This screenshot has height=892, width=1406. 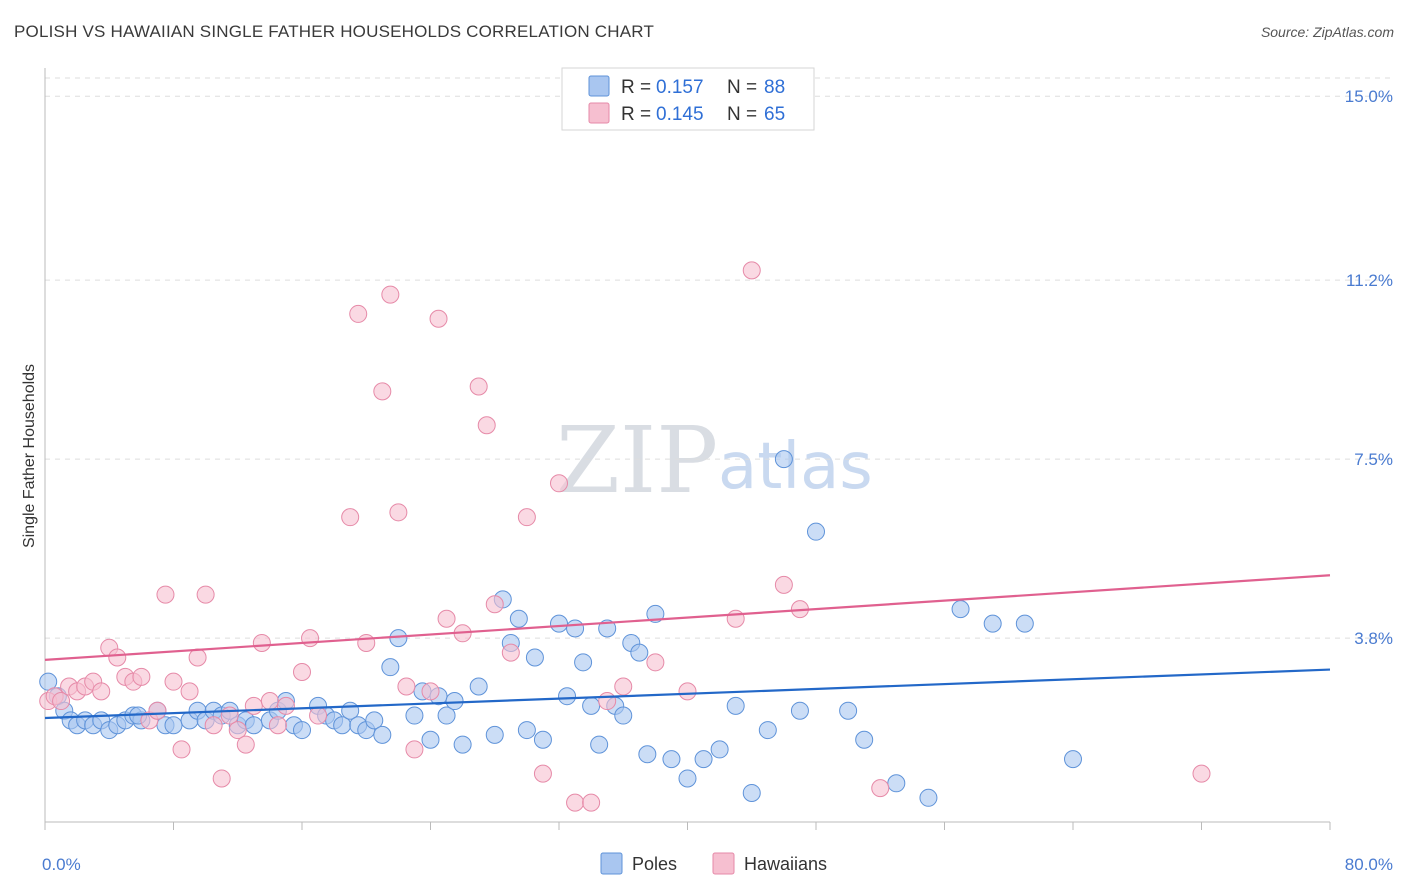 What do you see at coordinates (774, 87) in the screenshot?
I see `poles-n-value: 88` at bounding box center [774, 87].